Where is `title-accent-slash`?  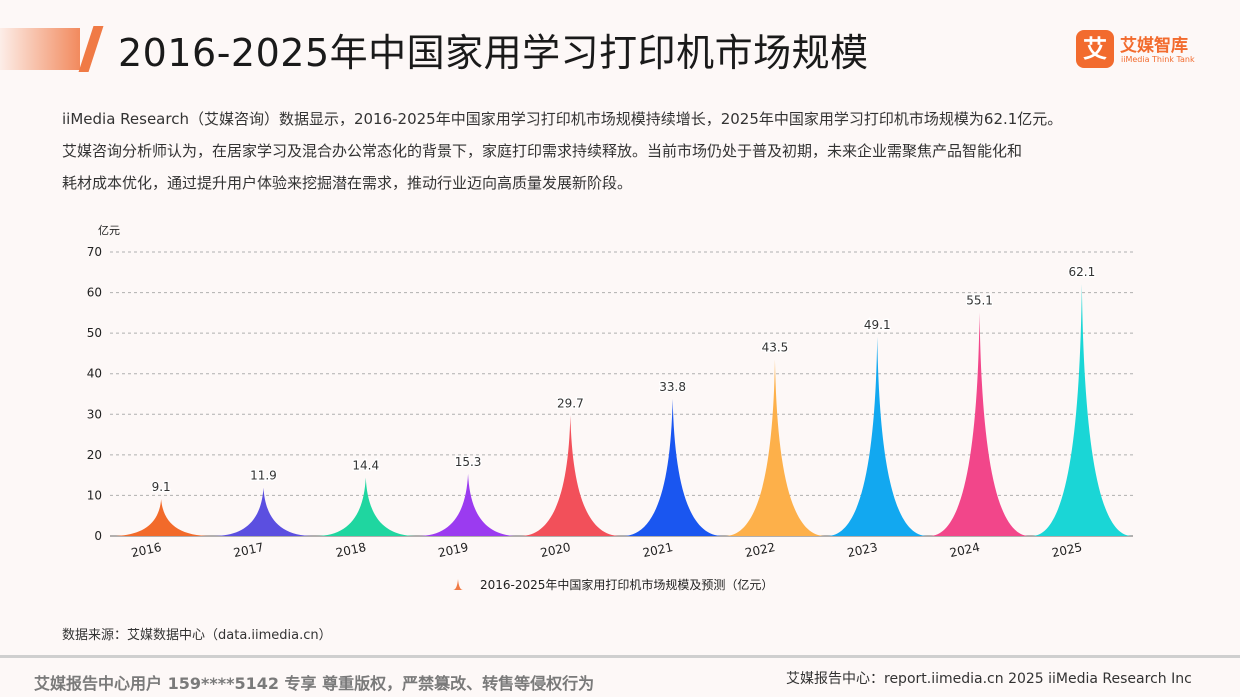 title-accent-slash is located at coordinates (91, 49).